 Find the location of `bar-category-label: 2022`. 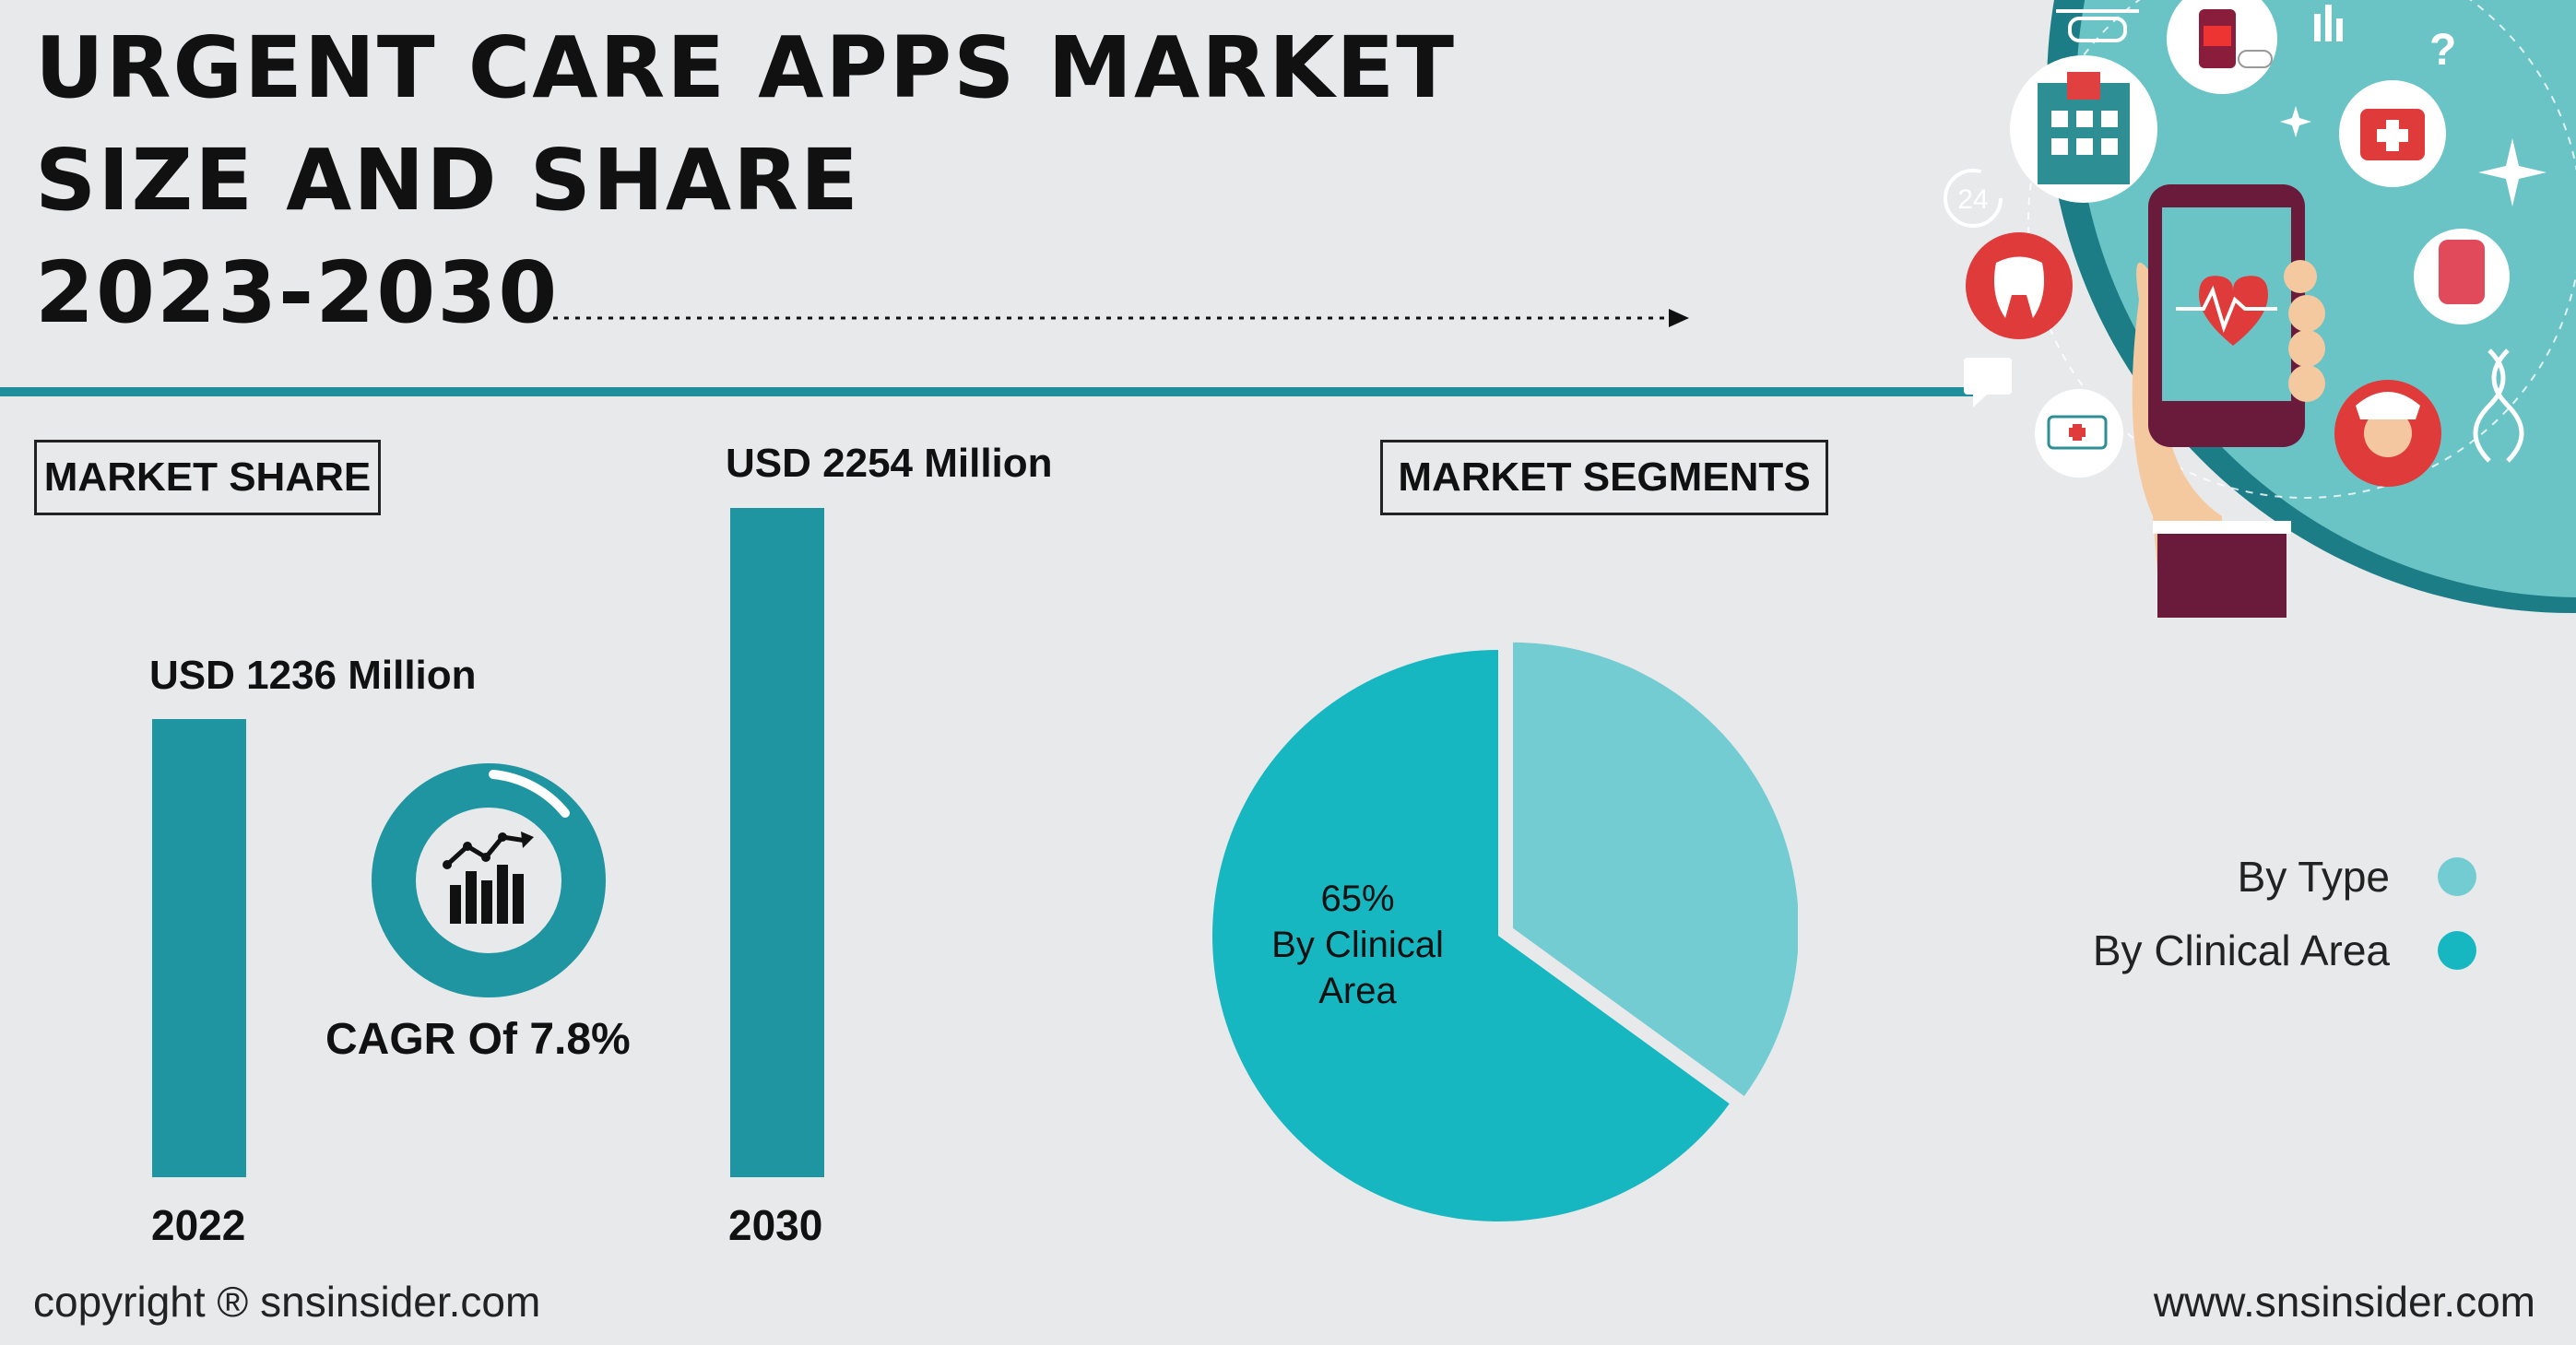

bar-category-label: 2022 is located at coordinates (198, 1225).